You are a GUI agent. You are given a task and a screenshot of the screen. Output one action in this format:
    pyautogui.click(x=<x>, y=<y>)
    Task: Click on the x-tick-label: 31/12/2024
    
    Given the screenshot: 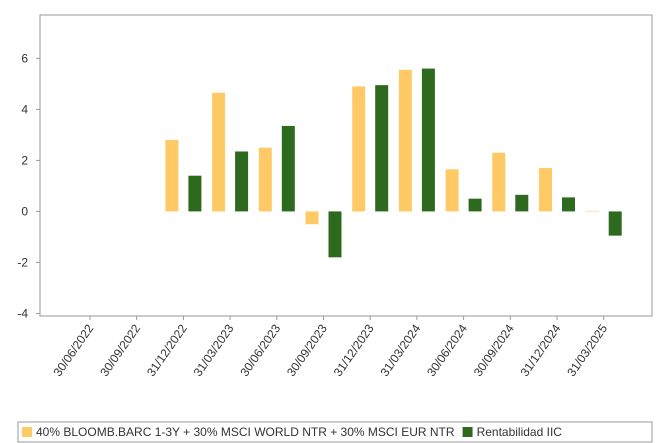 What is the action you would take?
    pyautogui.click(x=541, y=349)
    